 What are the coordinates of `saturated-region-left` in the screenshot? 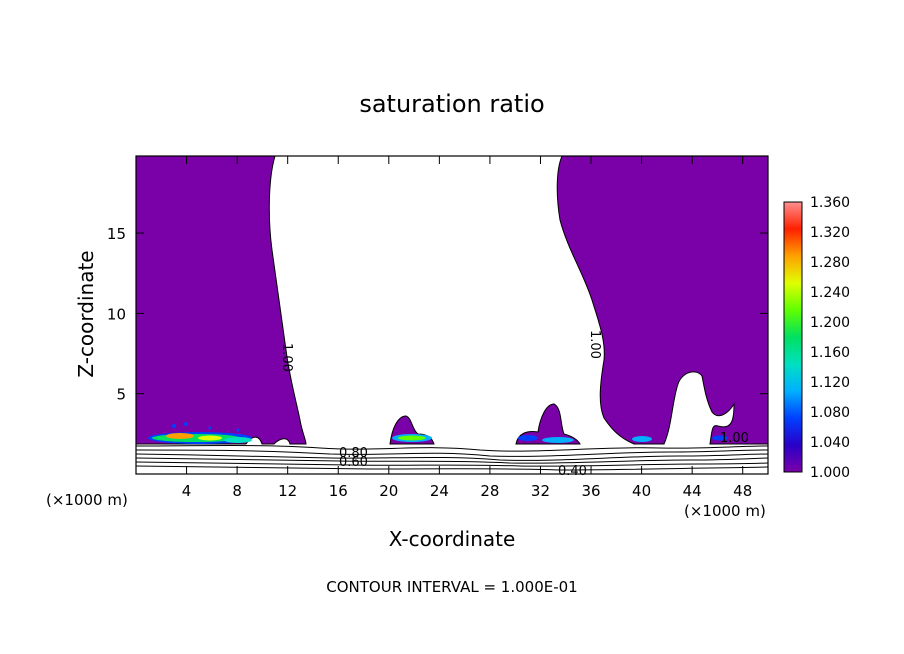 It's located at (221, 300).